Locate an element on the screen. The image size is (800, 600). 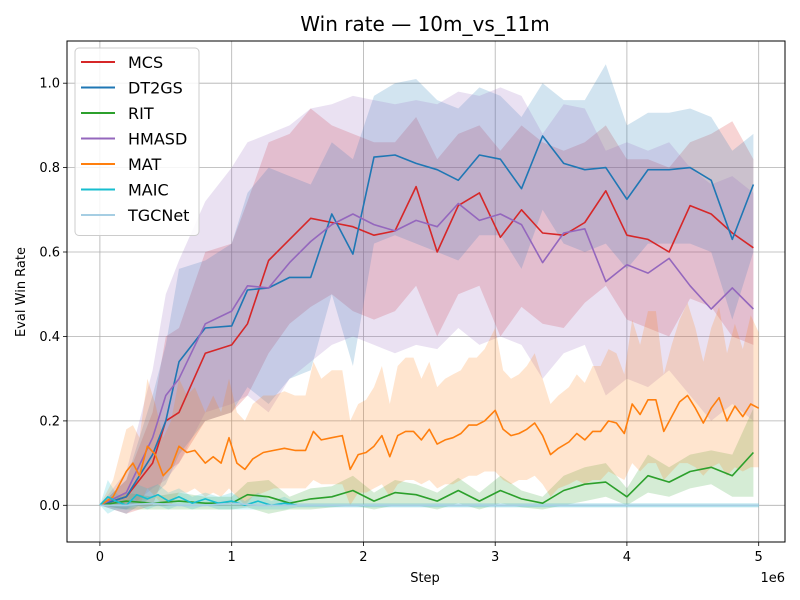
band-rit is located at coordinates (426, 461).